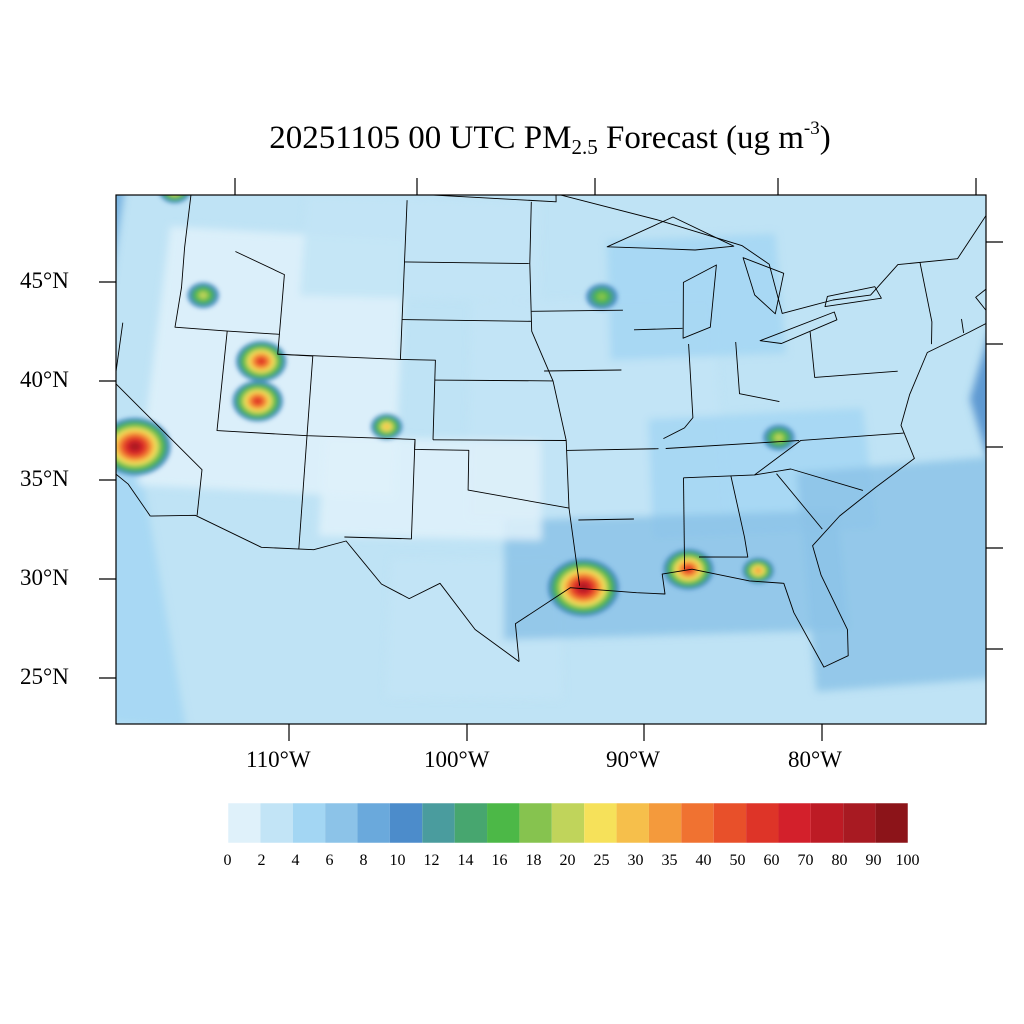 The width and height of the screenshot is (1024, 1024). Describe the element at coordinates (703, 860) in the screenshot. I see `colorbar-label: 40` at that location.